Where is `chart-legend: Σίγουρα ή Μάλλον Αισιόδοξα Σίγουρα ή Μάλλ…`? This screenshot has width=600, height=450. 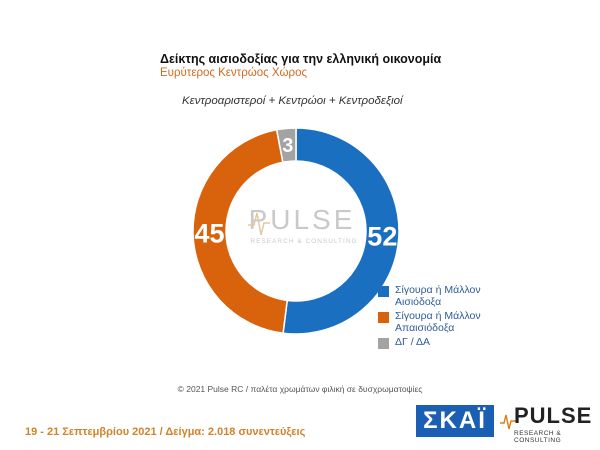
chart-legend: Σίγουρα ή Μάλλον Αισιόδοξα Σίγουρα ή Μάλλ… is located at coordinates (444, 317).